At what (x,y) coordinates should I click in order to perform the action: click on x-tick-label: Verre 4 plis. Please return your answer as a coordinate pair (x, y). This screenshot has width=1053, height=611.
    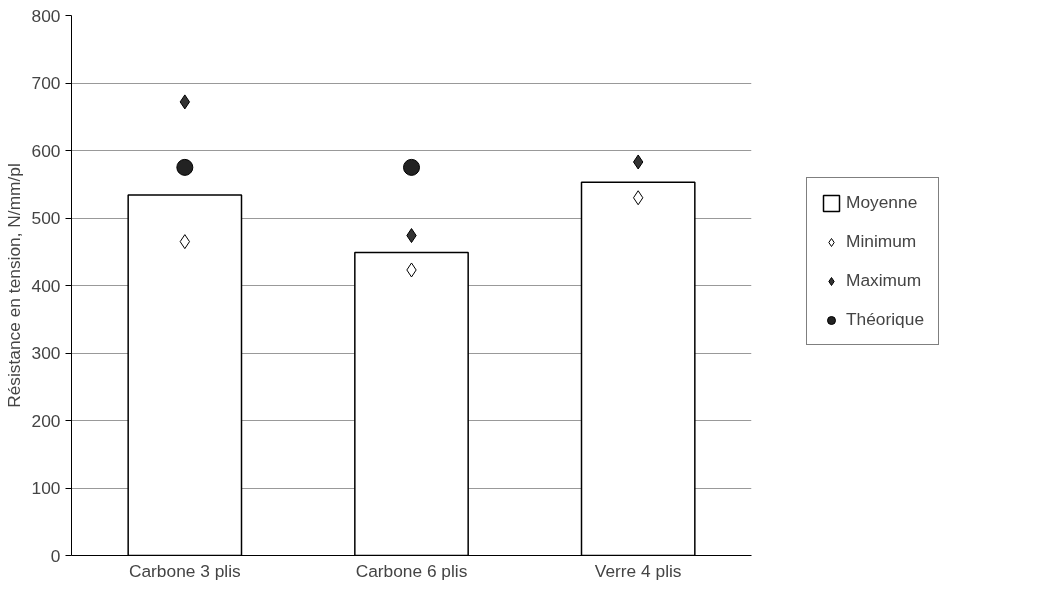
    Looking at the image, I should click on (638, 570).